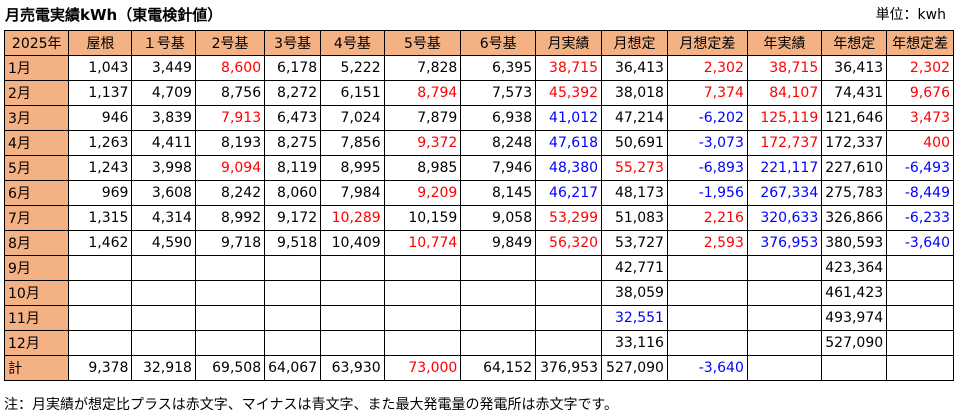  What do you see at coordinates (163, 218) in the screenshot?
I see `table-cell: 4,314` at bounding box center [163, 218].